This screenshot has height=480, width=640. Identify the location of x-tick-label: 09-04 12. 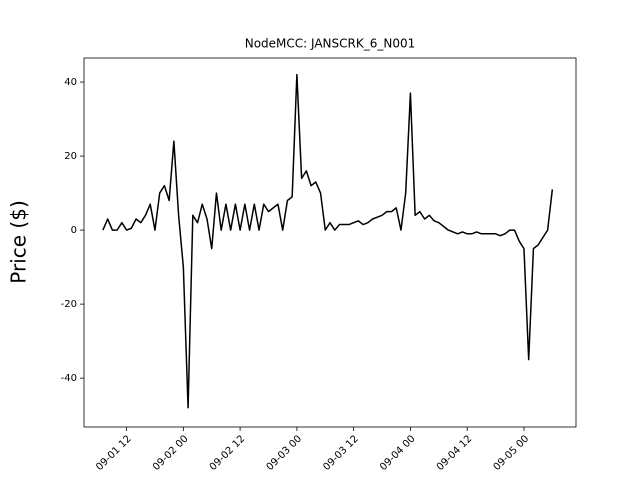
(455, 453).